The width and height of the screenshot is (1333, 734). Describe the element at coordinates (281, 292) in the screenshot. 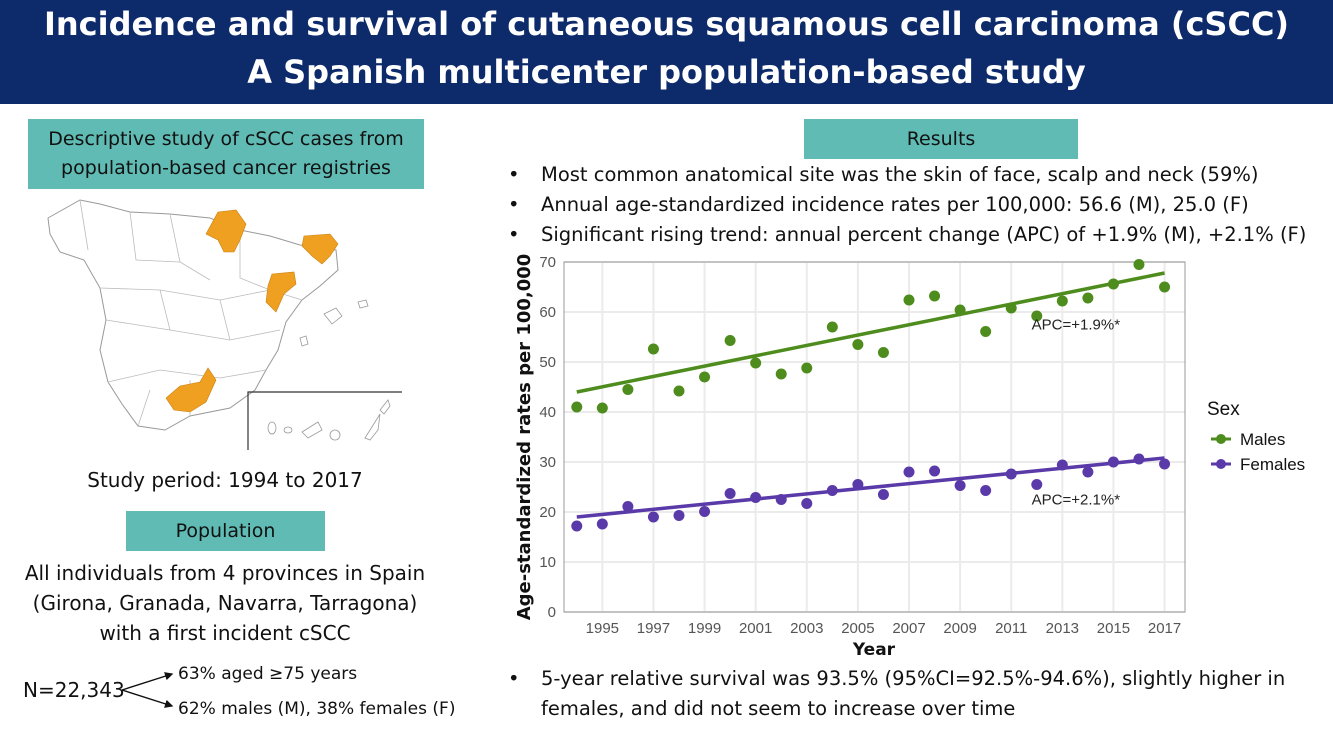

I see `province-tarragona` at that location.